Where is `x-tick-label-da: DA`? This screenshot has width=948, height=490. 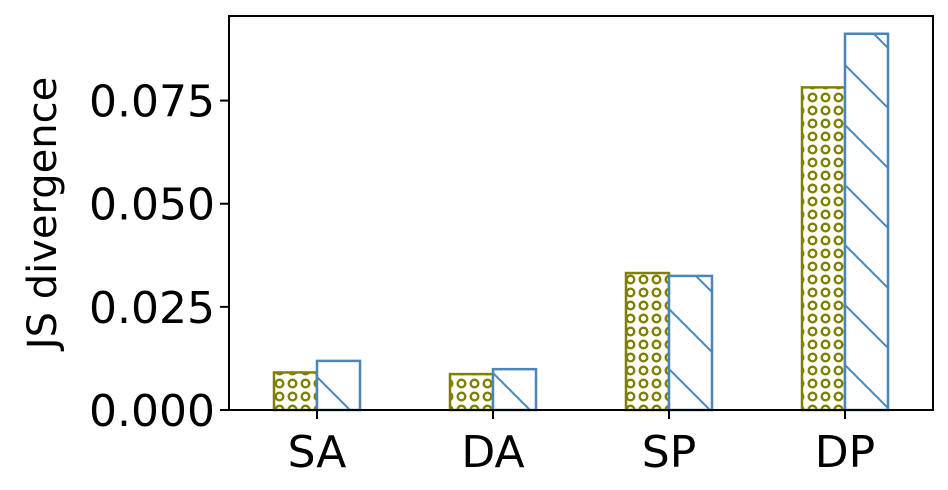
x-tick-label-da: DA is located at coordinates (492, 452).